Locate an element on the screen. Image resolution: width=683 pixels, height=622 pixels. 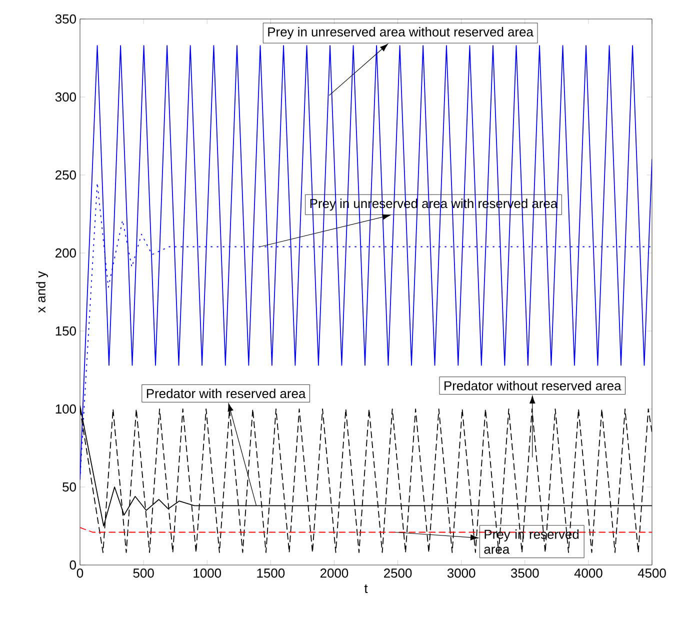
x-tick-label: 4000 is located at coordinates (588, 573).